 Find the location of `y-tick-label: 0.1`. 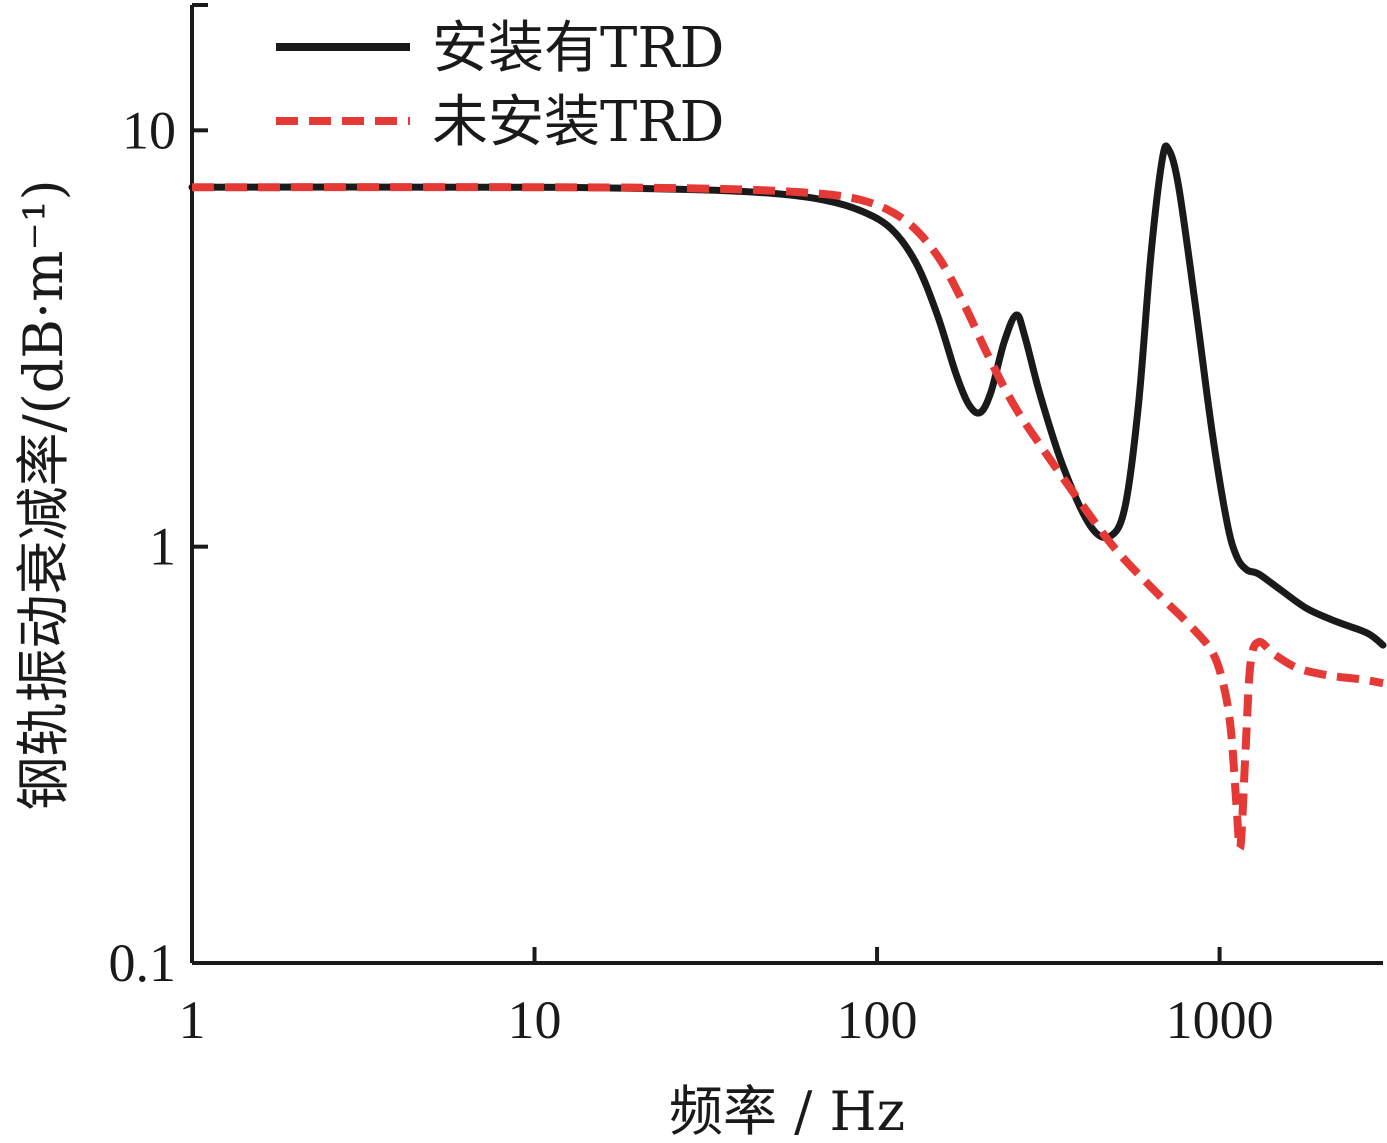

y-tick-label: 0.1 is located at coordinates (143, 963).